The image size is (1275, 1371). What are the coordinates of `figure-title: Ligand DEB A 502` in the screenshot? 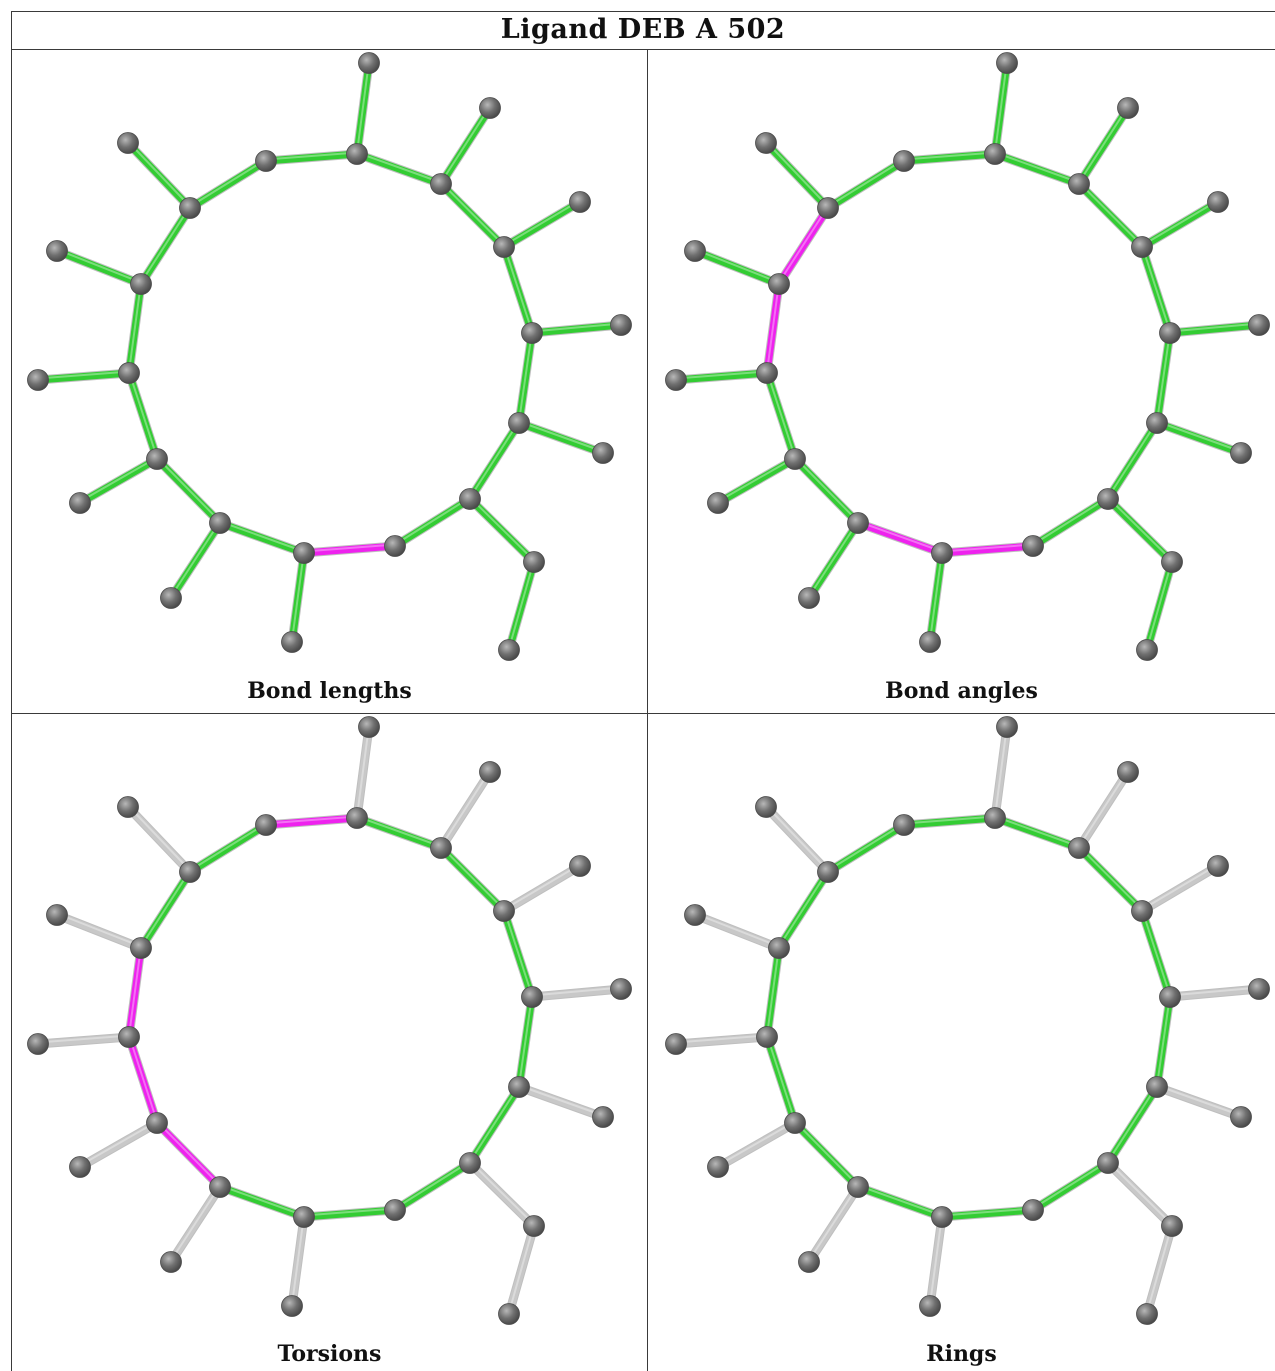 It's located at (643, 29).